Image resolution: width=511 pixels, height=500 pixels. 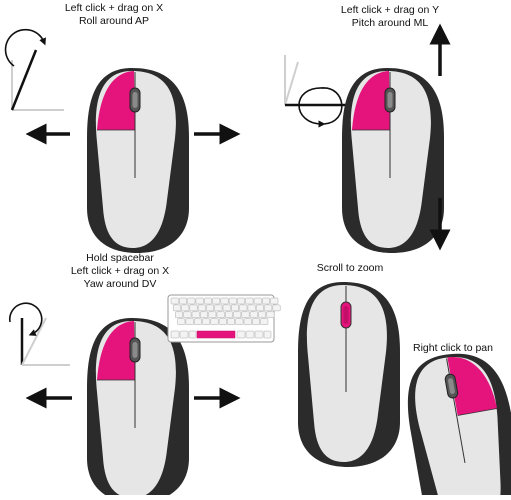 What do you see at coordinates (390, 23) in the screenshot?
I see `pitch-caption-line2: Pitch around ML` at bounding box center [390, 23].